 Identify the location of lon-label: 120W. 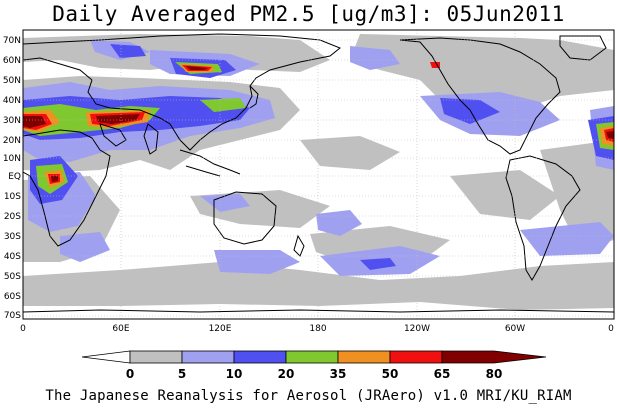
(417, 329).